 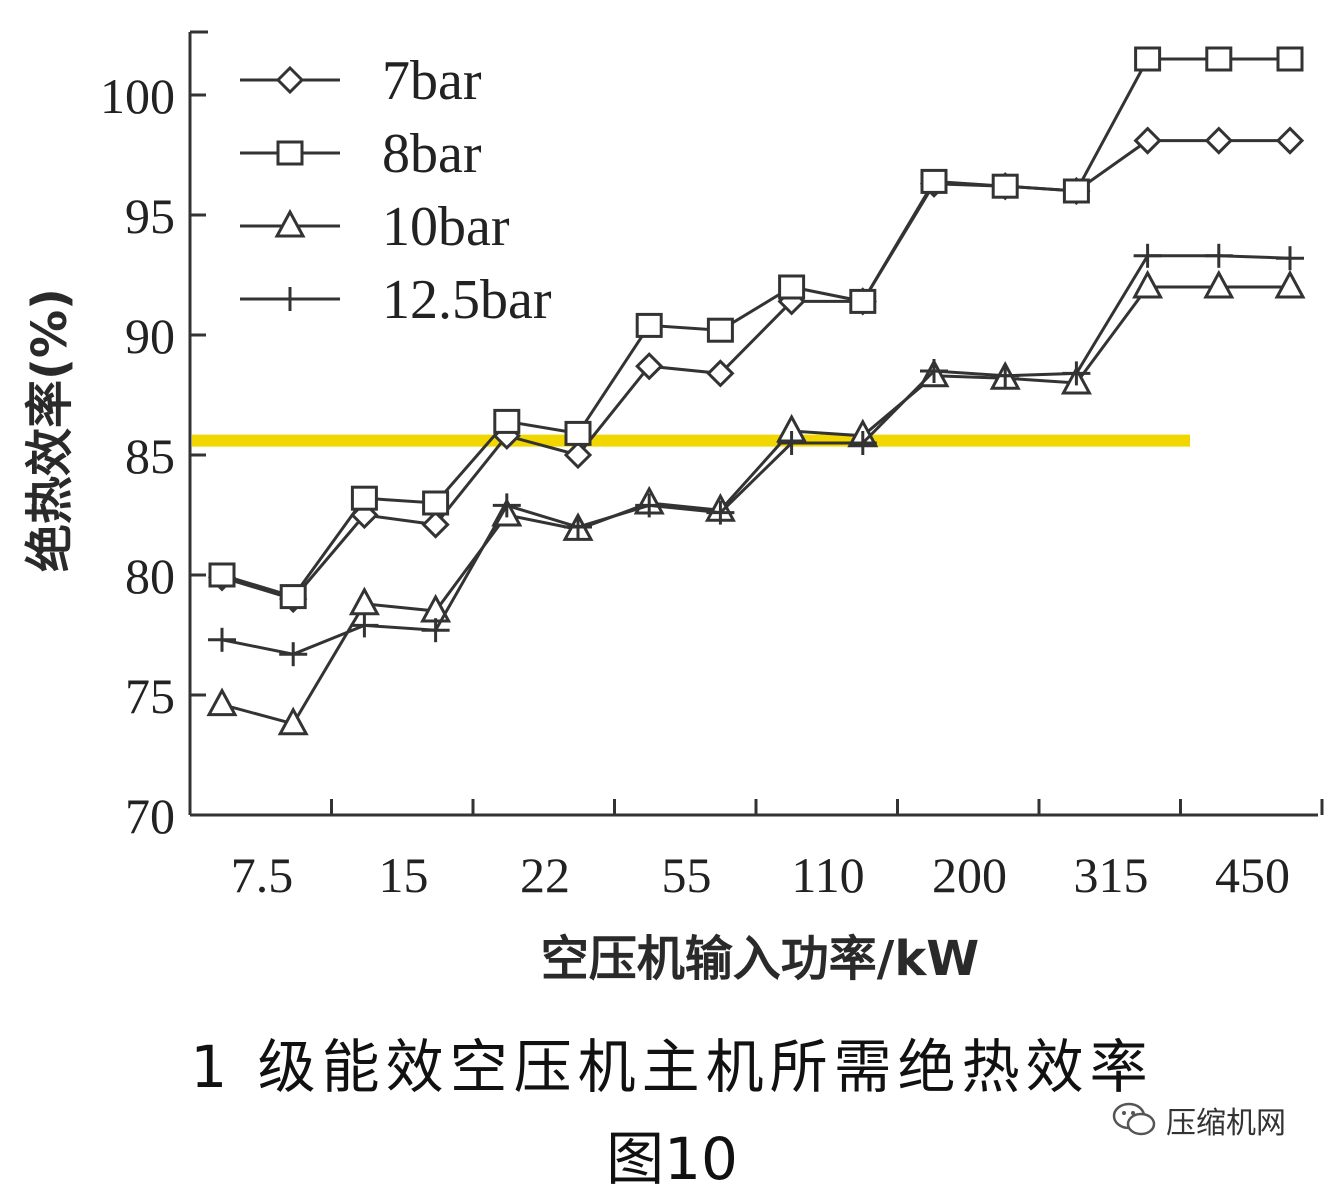 I want to click on x-tick-label: 7.5, so click(x=262, y=875).